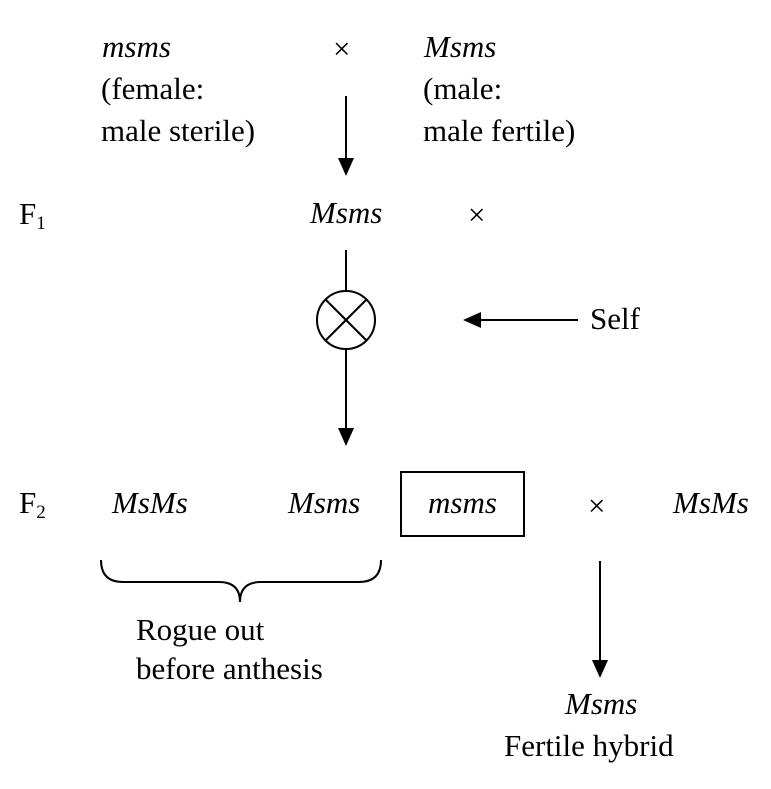  Describe the element at coordinates (324, 502) in the screenshot. I see `f2-genotype-heterozygous: Msms` at that location.